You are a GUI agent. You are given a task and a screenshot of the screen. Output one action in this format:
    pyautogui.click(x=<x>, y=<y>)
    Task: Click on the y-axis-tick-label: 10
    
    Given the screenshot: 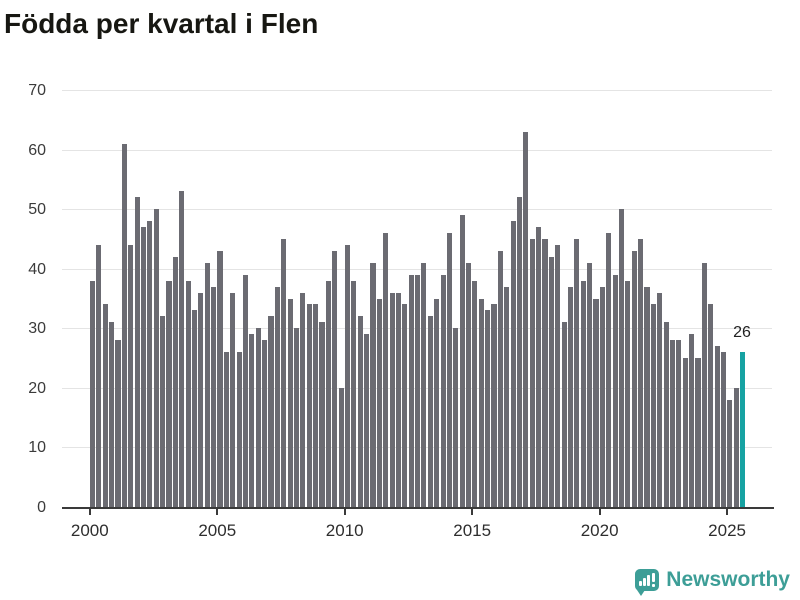 What is the action you would take?
    pyautogui.click(x=37, y=448)
    